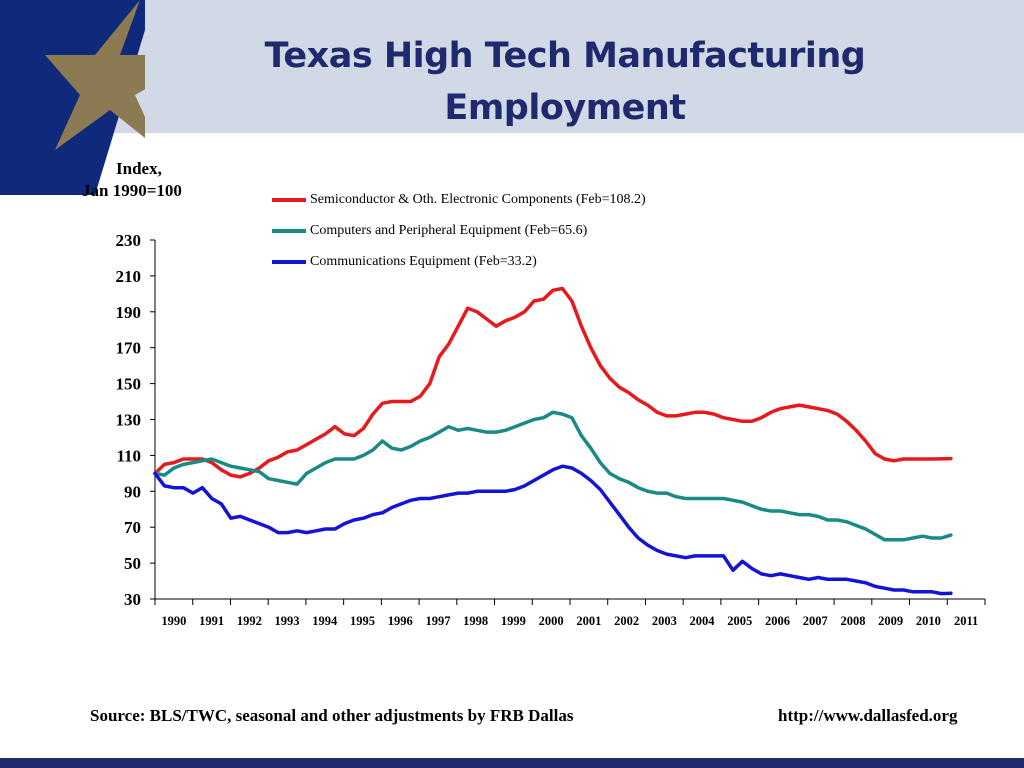 This screenshot has width=1024, height=768. I want to click on y-unit-line-2: Jan 1990=100, so click(132, 190).